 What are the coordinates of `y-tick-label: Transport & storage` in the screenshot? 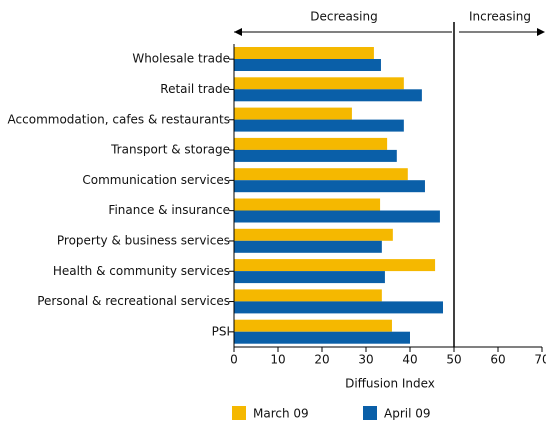 It's located at (170, 150).